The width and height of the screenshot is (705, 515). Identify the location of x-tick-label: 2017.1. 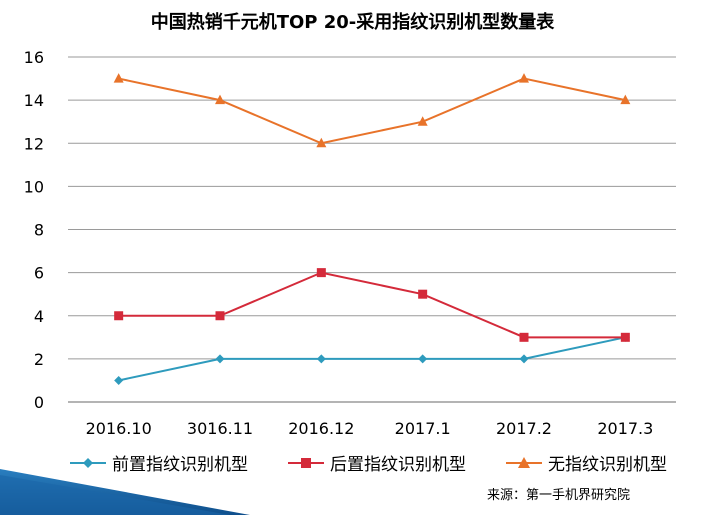
(423, 428).